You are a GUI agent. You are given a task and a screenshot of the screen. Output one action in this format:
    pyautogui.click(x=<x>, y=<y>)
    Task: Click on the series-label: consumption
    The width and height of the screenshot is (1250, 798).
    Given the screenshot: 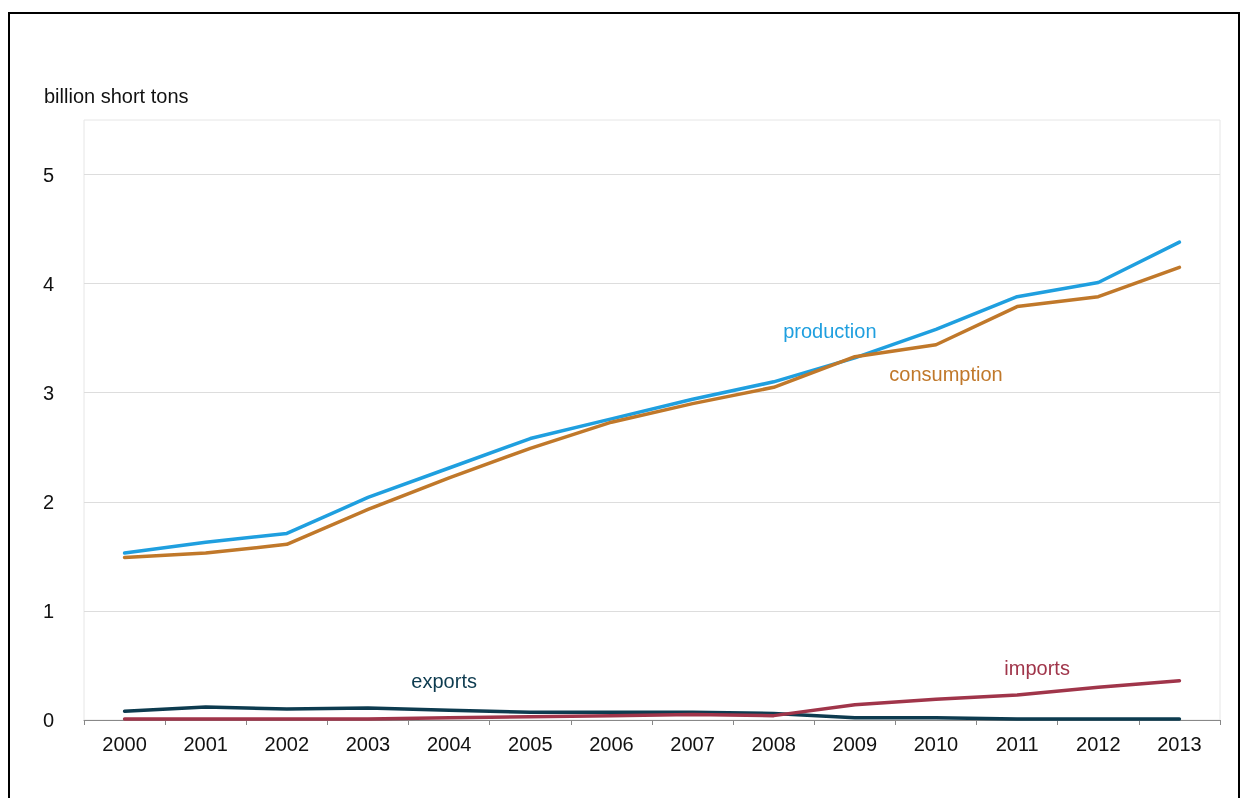 What is the action you would take?
    pyautogui.click(x=946, y=373)
    